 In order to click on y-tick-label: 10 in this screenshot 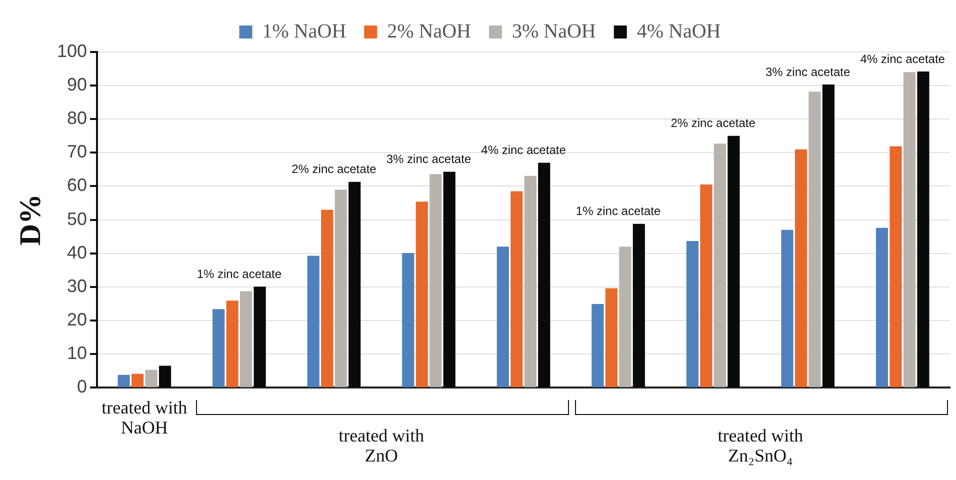, I will do `click(77, 353)`.